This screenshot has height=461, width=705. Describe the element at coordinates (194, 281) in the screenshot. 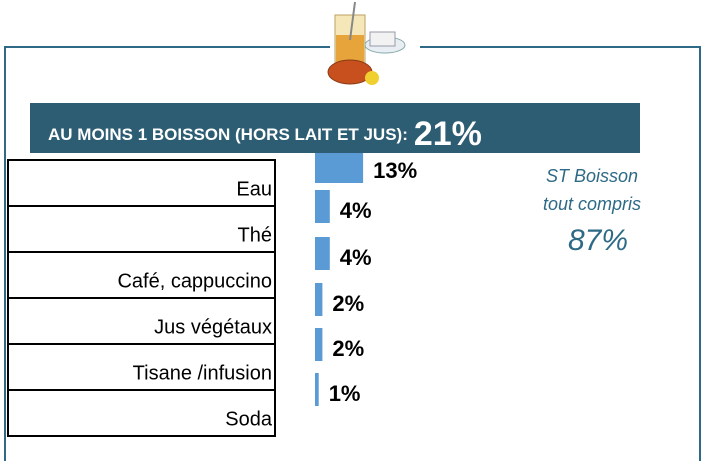

I see `category-label: Café, cappuccino` at that location.